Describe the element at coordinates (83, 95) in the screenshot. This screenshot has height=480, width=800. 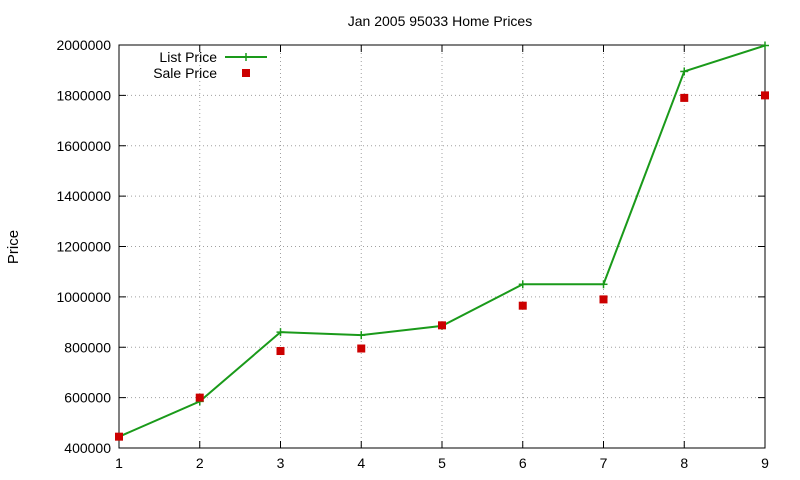
I see `y-tick-label: 1800000` at that location.